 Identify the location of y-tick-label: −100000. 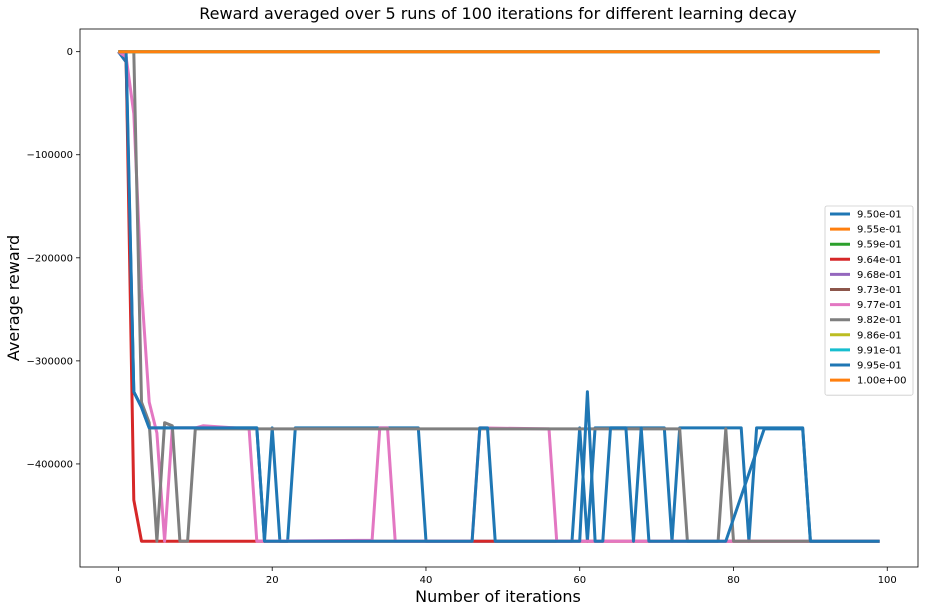
(49, 155).